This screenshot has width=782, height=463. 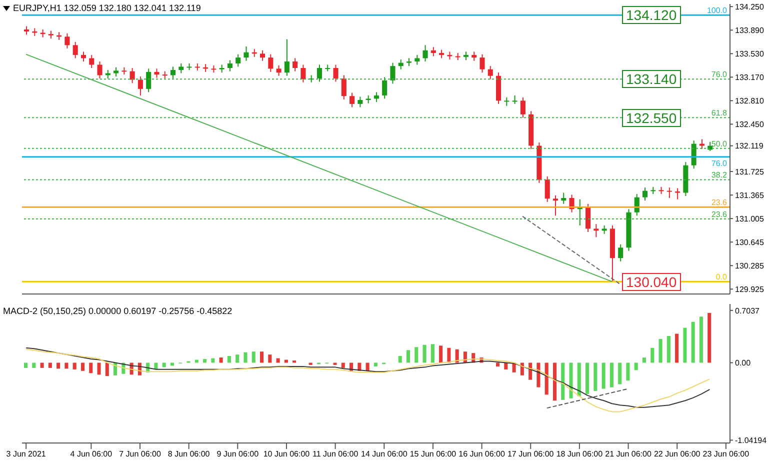 What do you see at coordinates (747, 311) in the screenshot?
I see `y-tick-label: 0.7037` at bounding box center [747, 311].